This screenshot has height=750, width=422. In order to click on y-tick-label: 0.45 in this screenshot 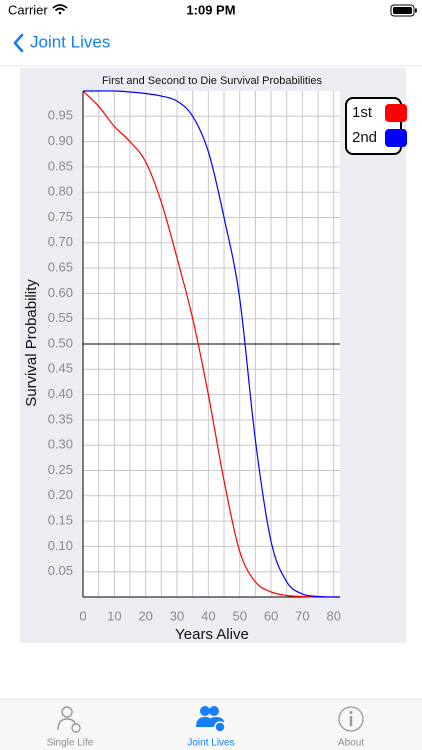, I will do `click(60, 368)`.